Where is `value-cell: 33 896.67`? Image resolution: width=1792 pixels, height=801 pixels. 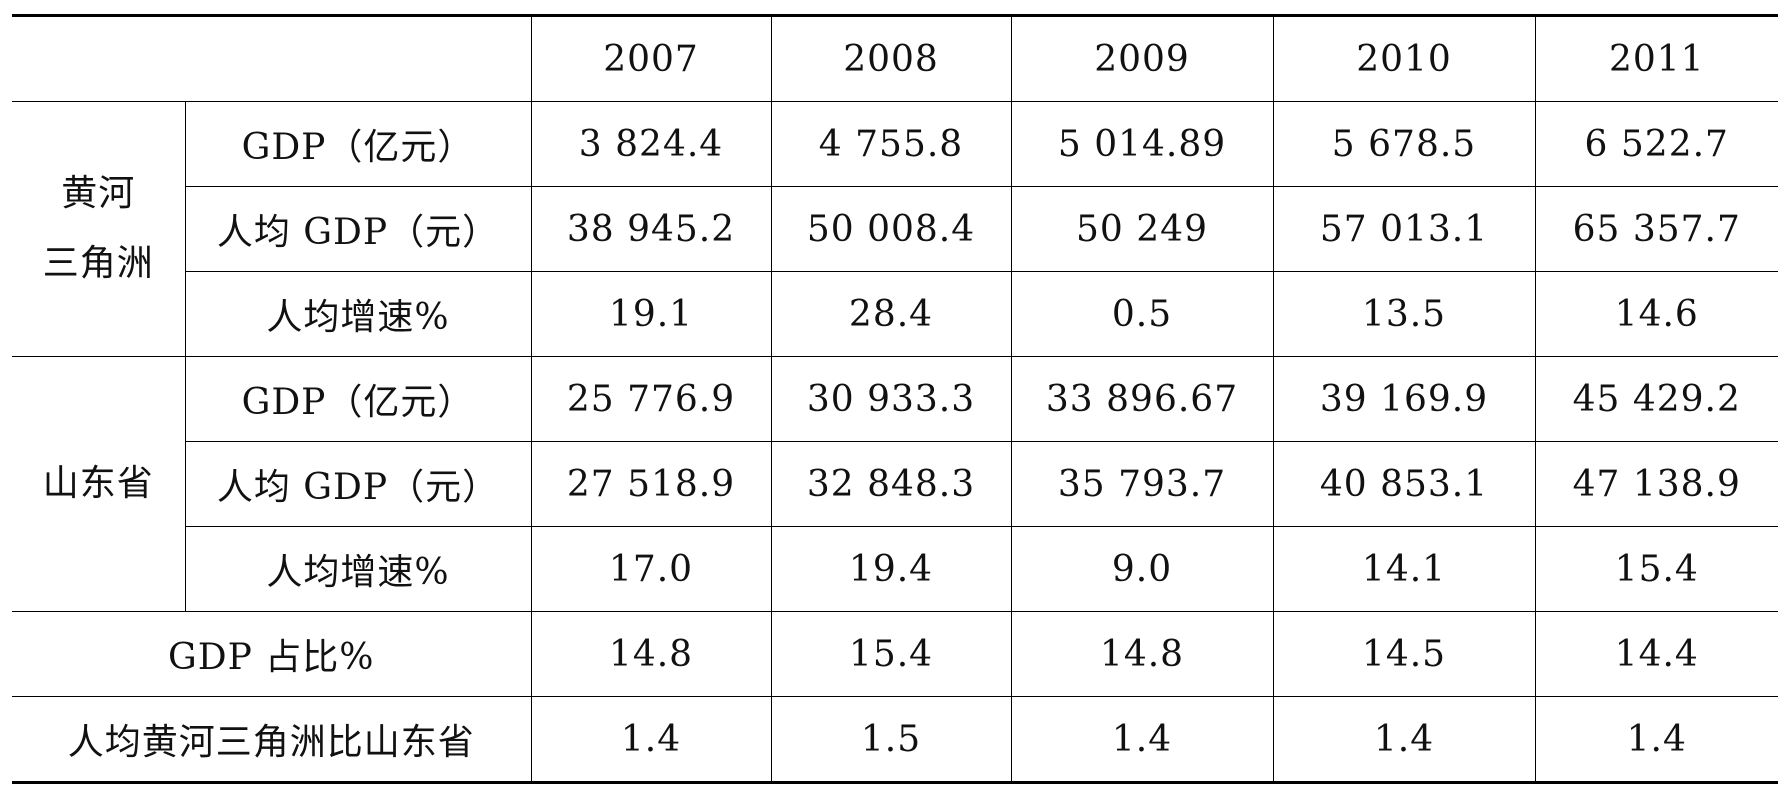 value-cell: 33 896.67 is located at coordinates (1142, 399).